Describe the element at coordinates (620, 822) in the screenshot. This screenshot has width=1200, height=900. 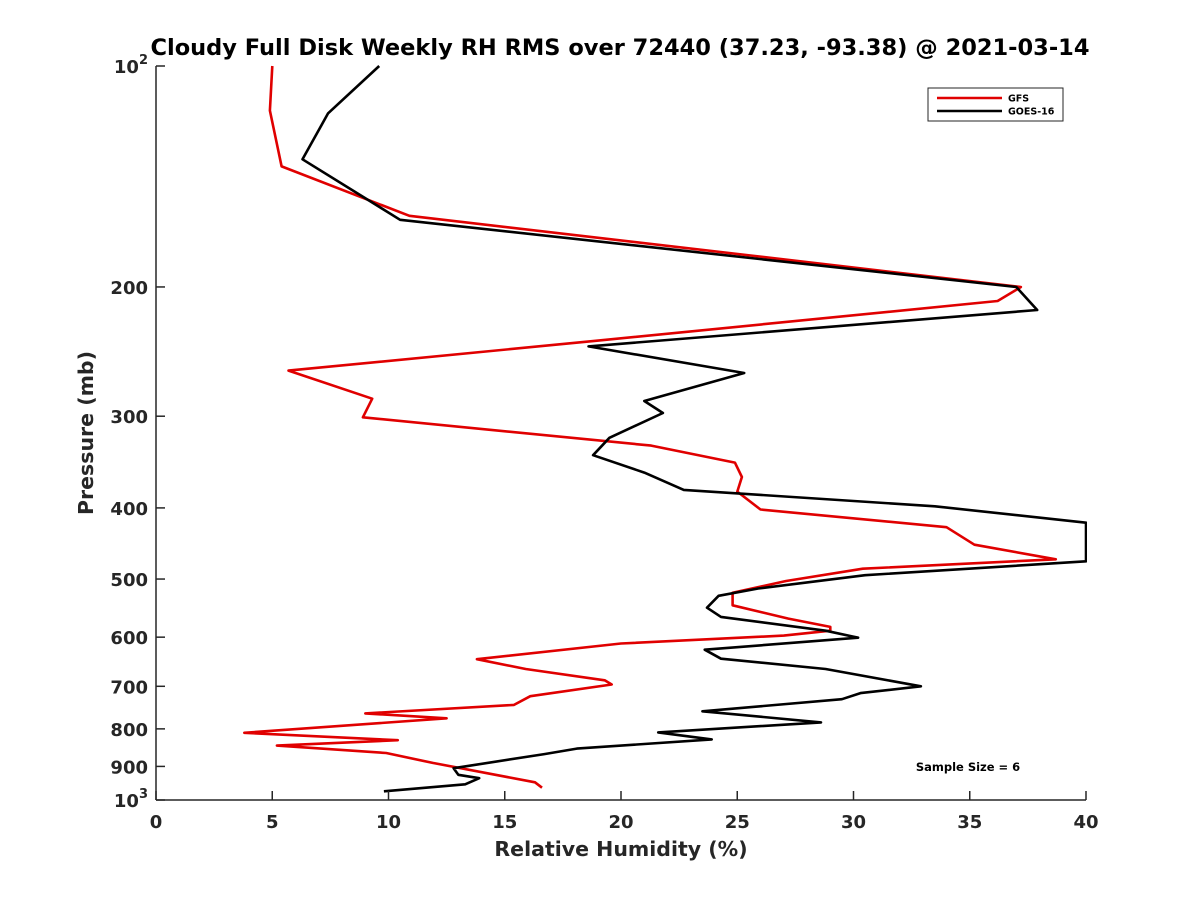
I see `x-tick-label: 20` at that location.